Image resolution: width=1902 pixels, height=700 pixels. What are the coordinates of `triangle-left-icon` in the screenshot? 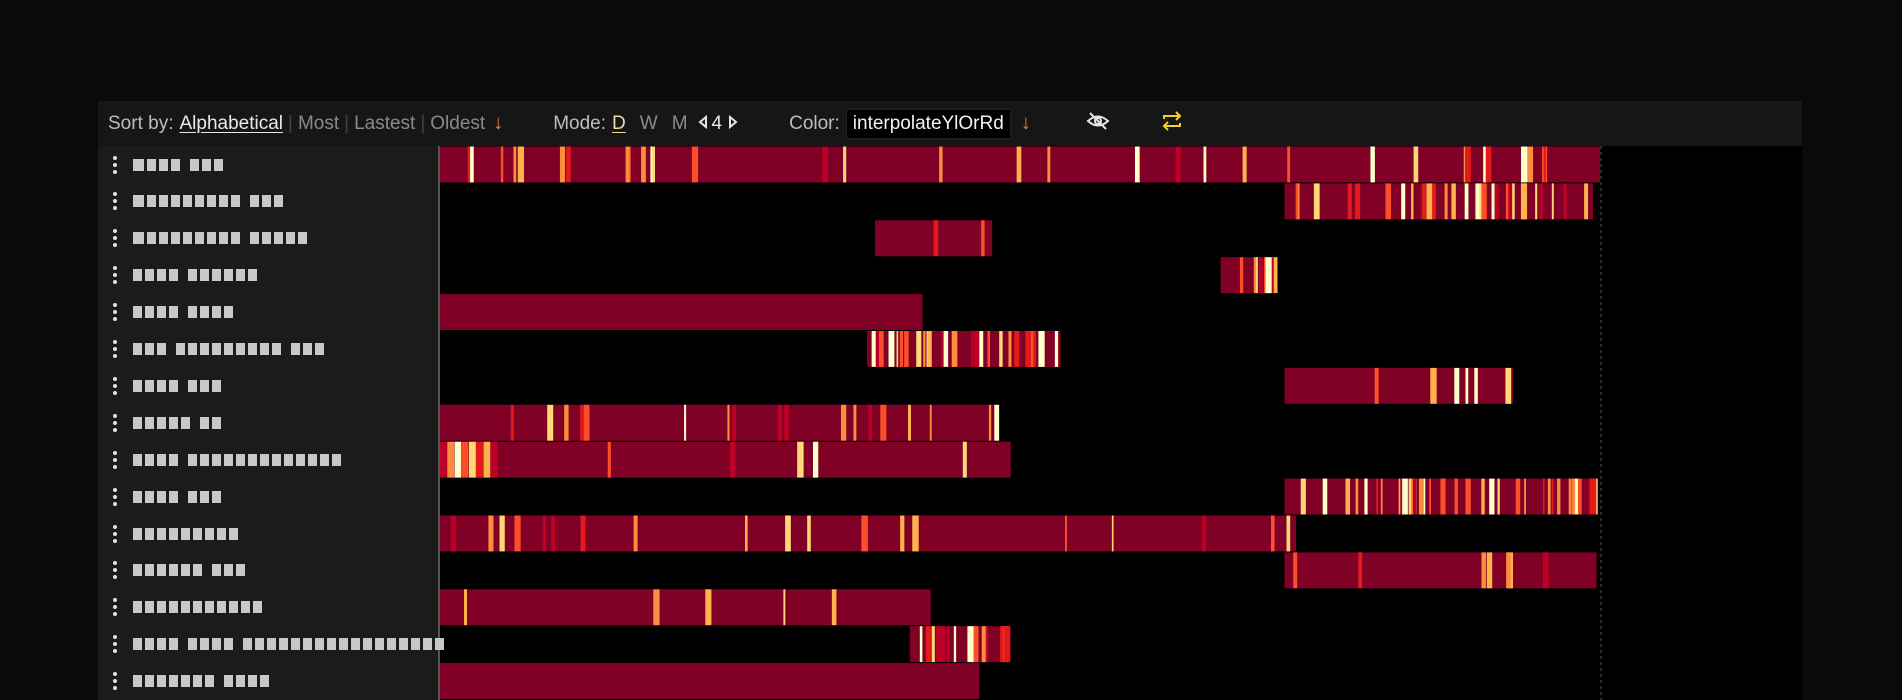 It's located at (702, 124).